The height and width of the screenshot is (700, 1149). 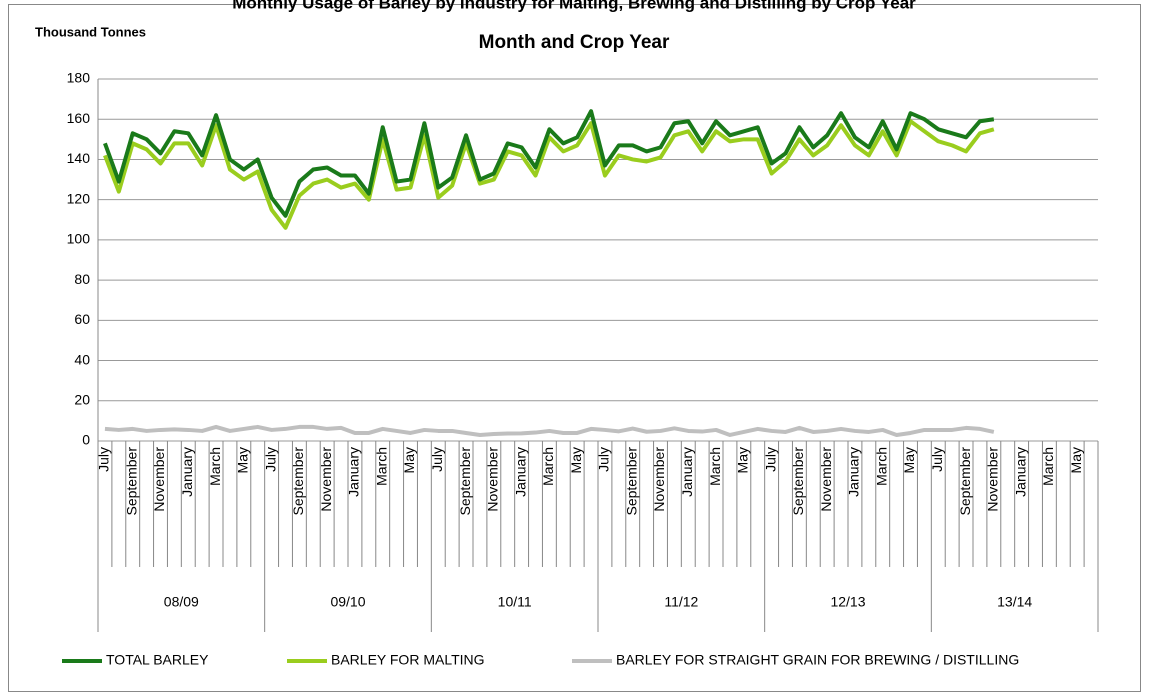 I want to click on legend-label: BARLEY FOR MALTING, so click(x=408, y=660).